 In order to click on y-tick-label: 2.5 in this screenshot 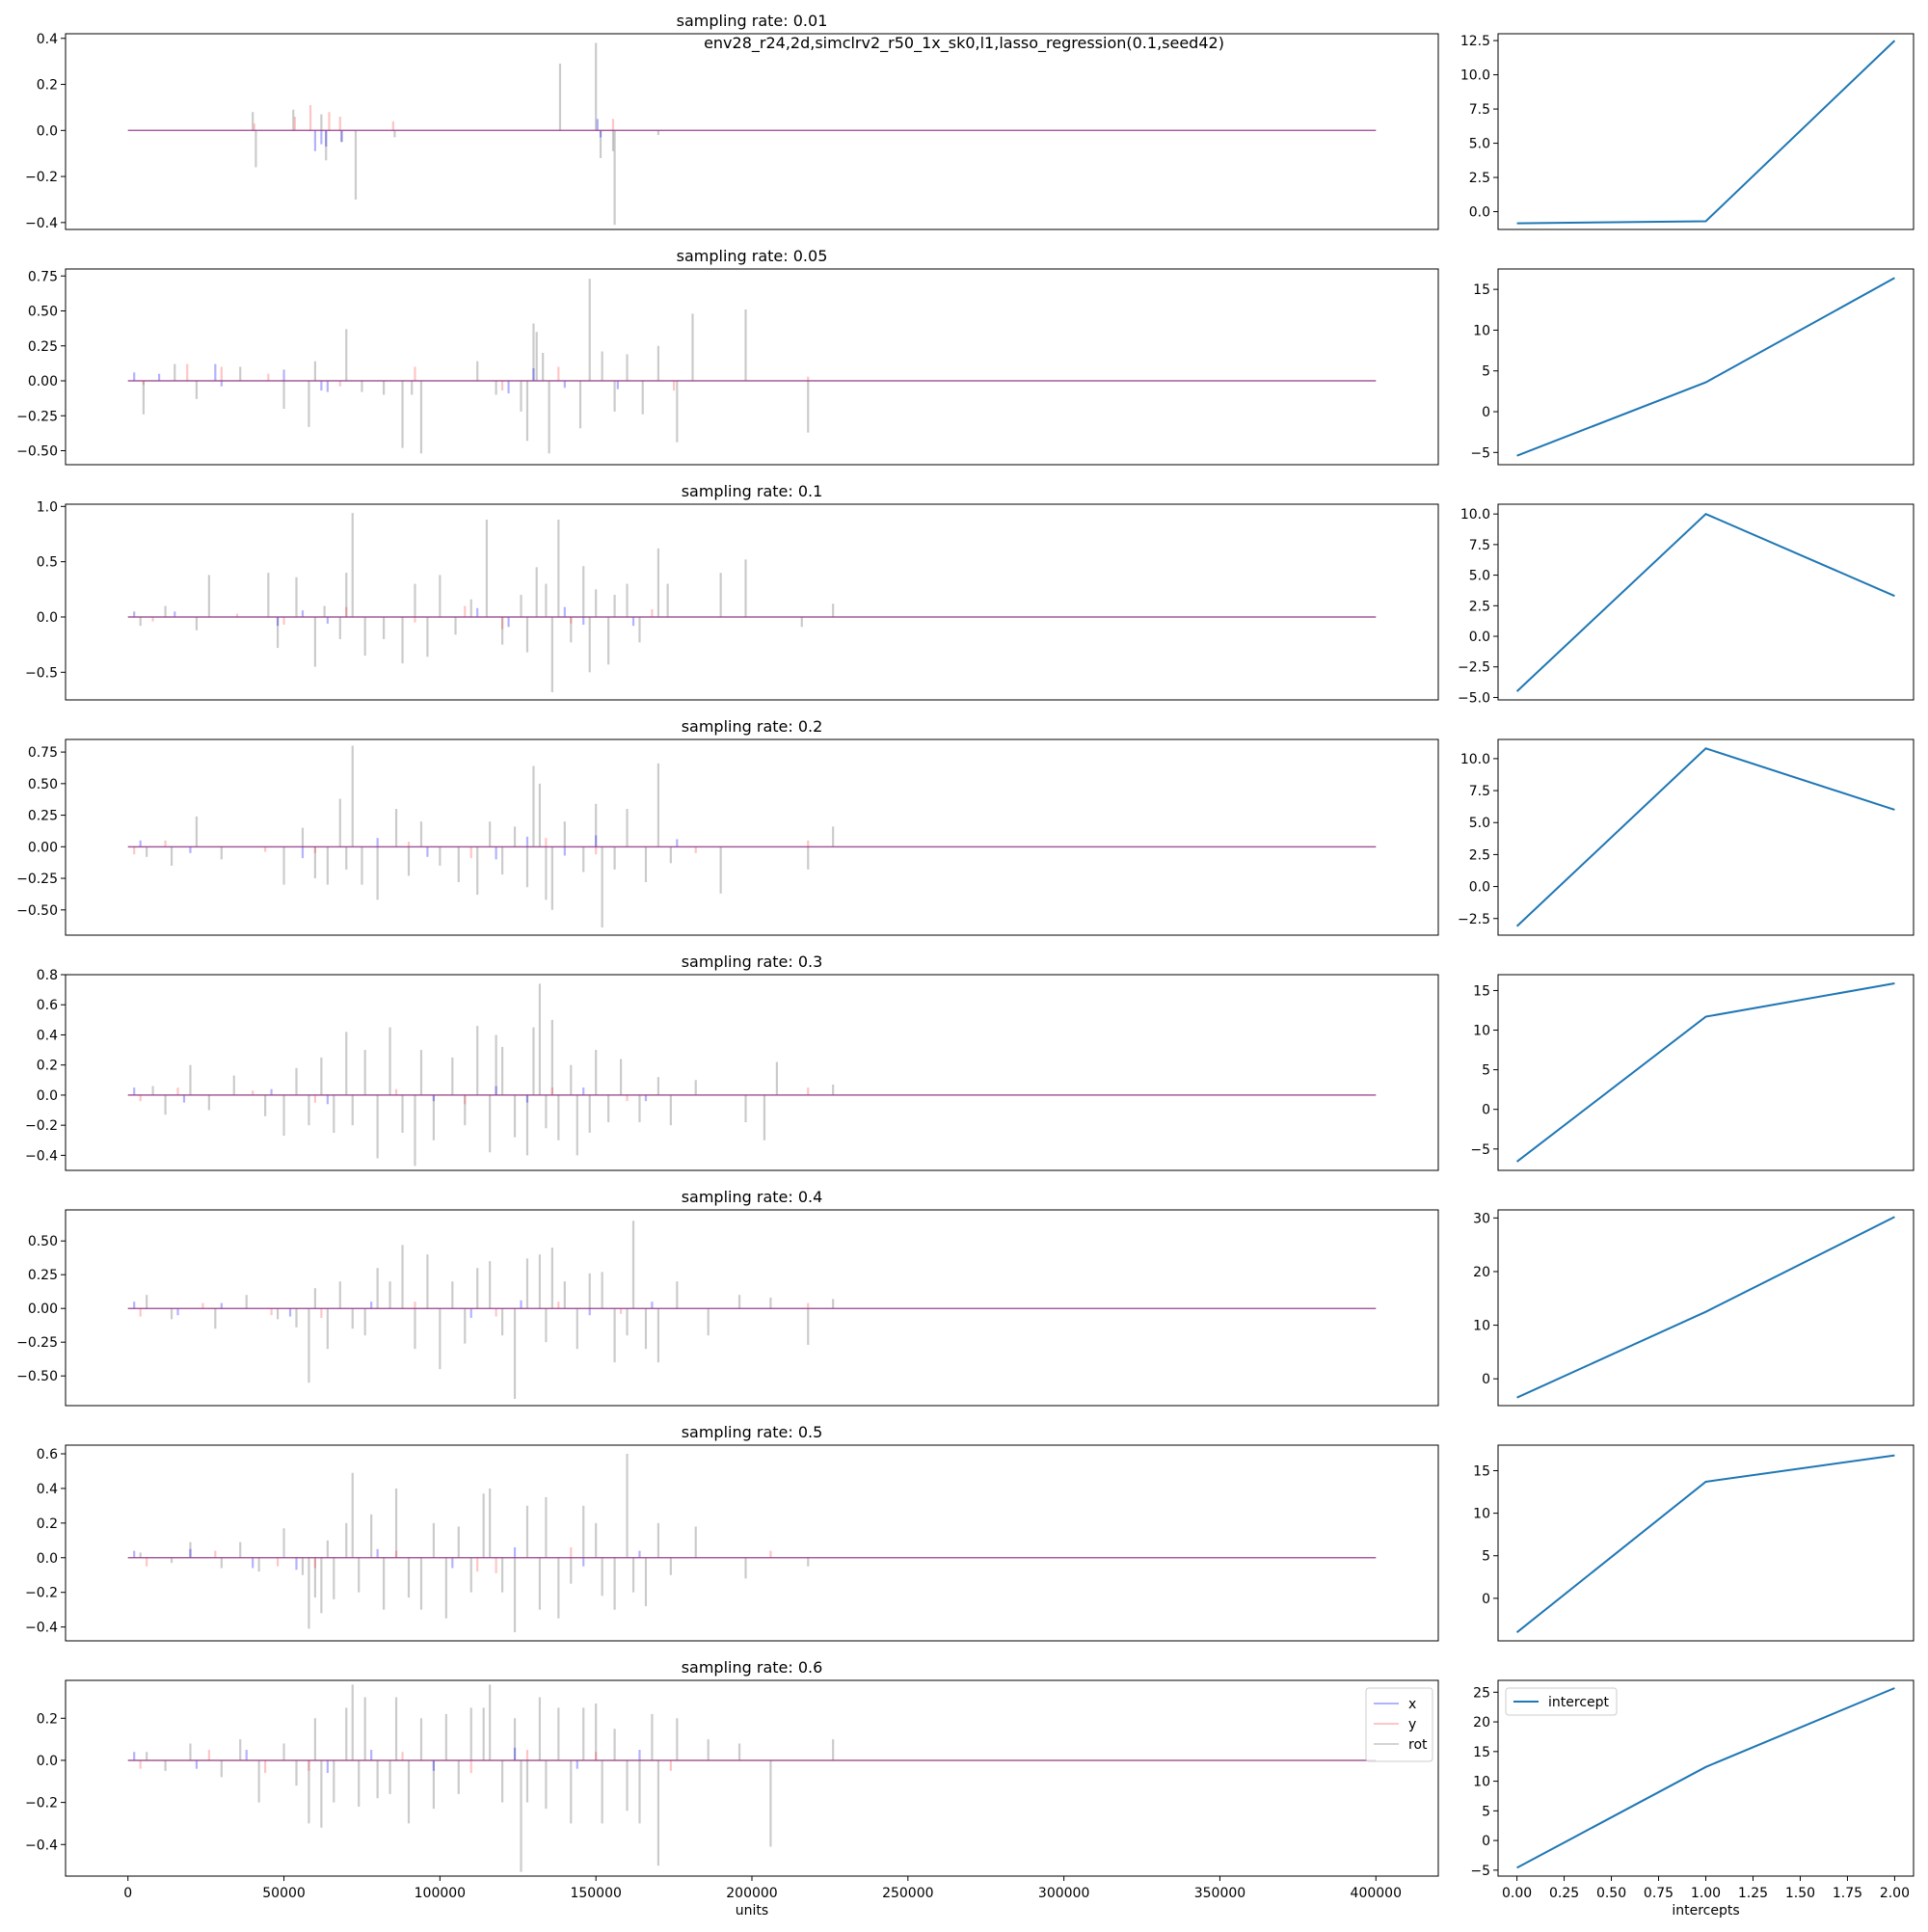, I will do `click(1480, 179)`.